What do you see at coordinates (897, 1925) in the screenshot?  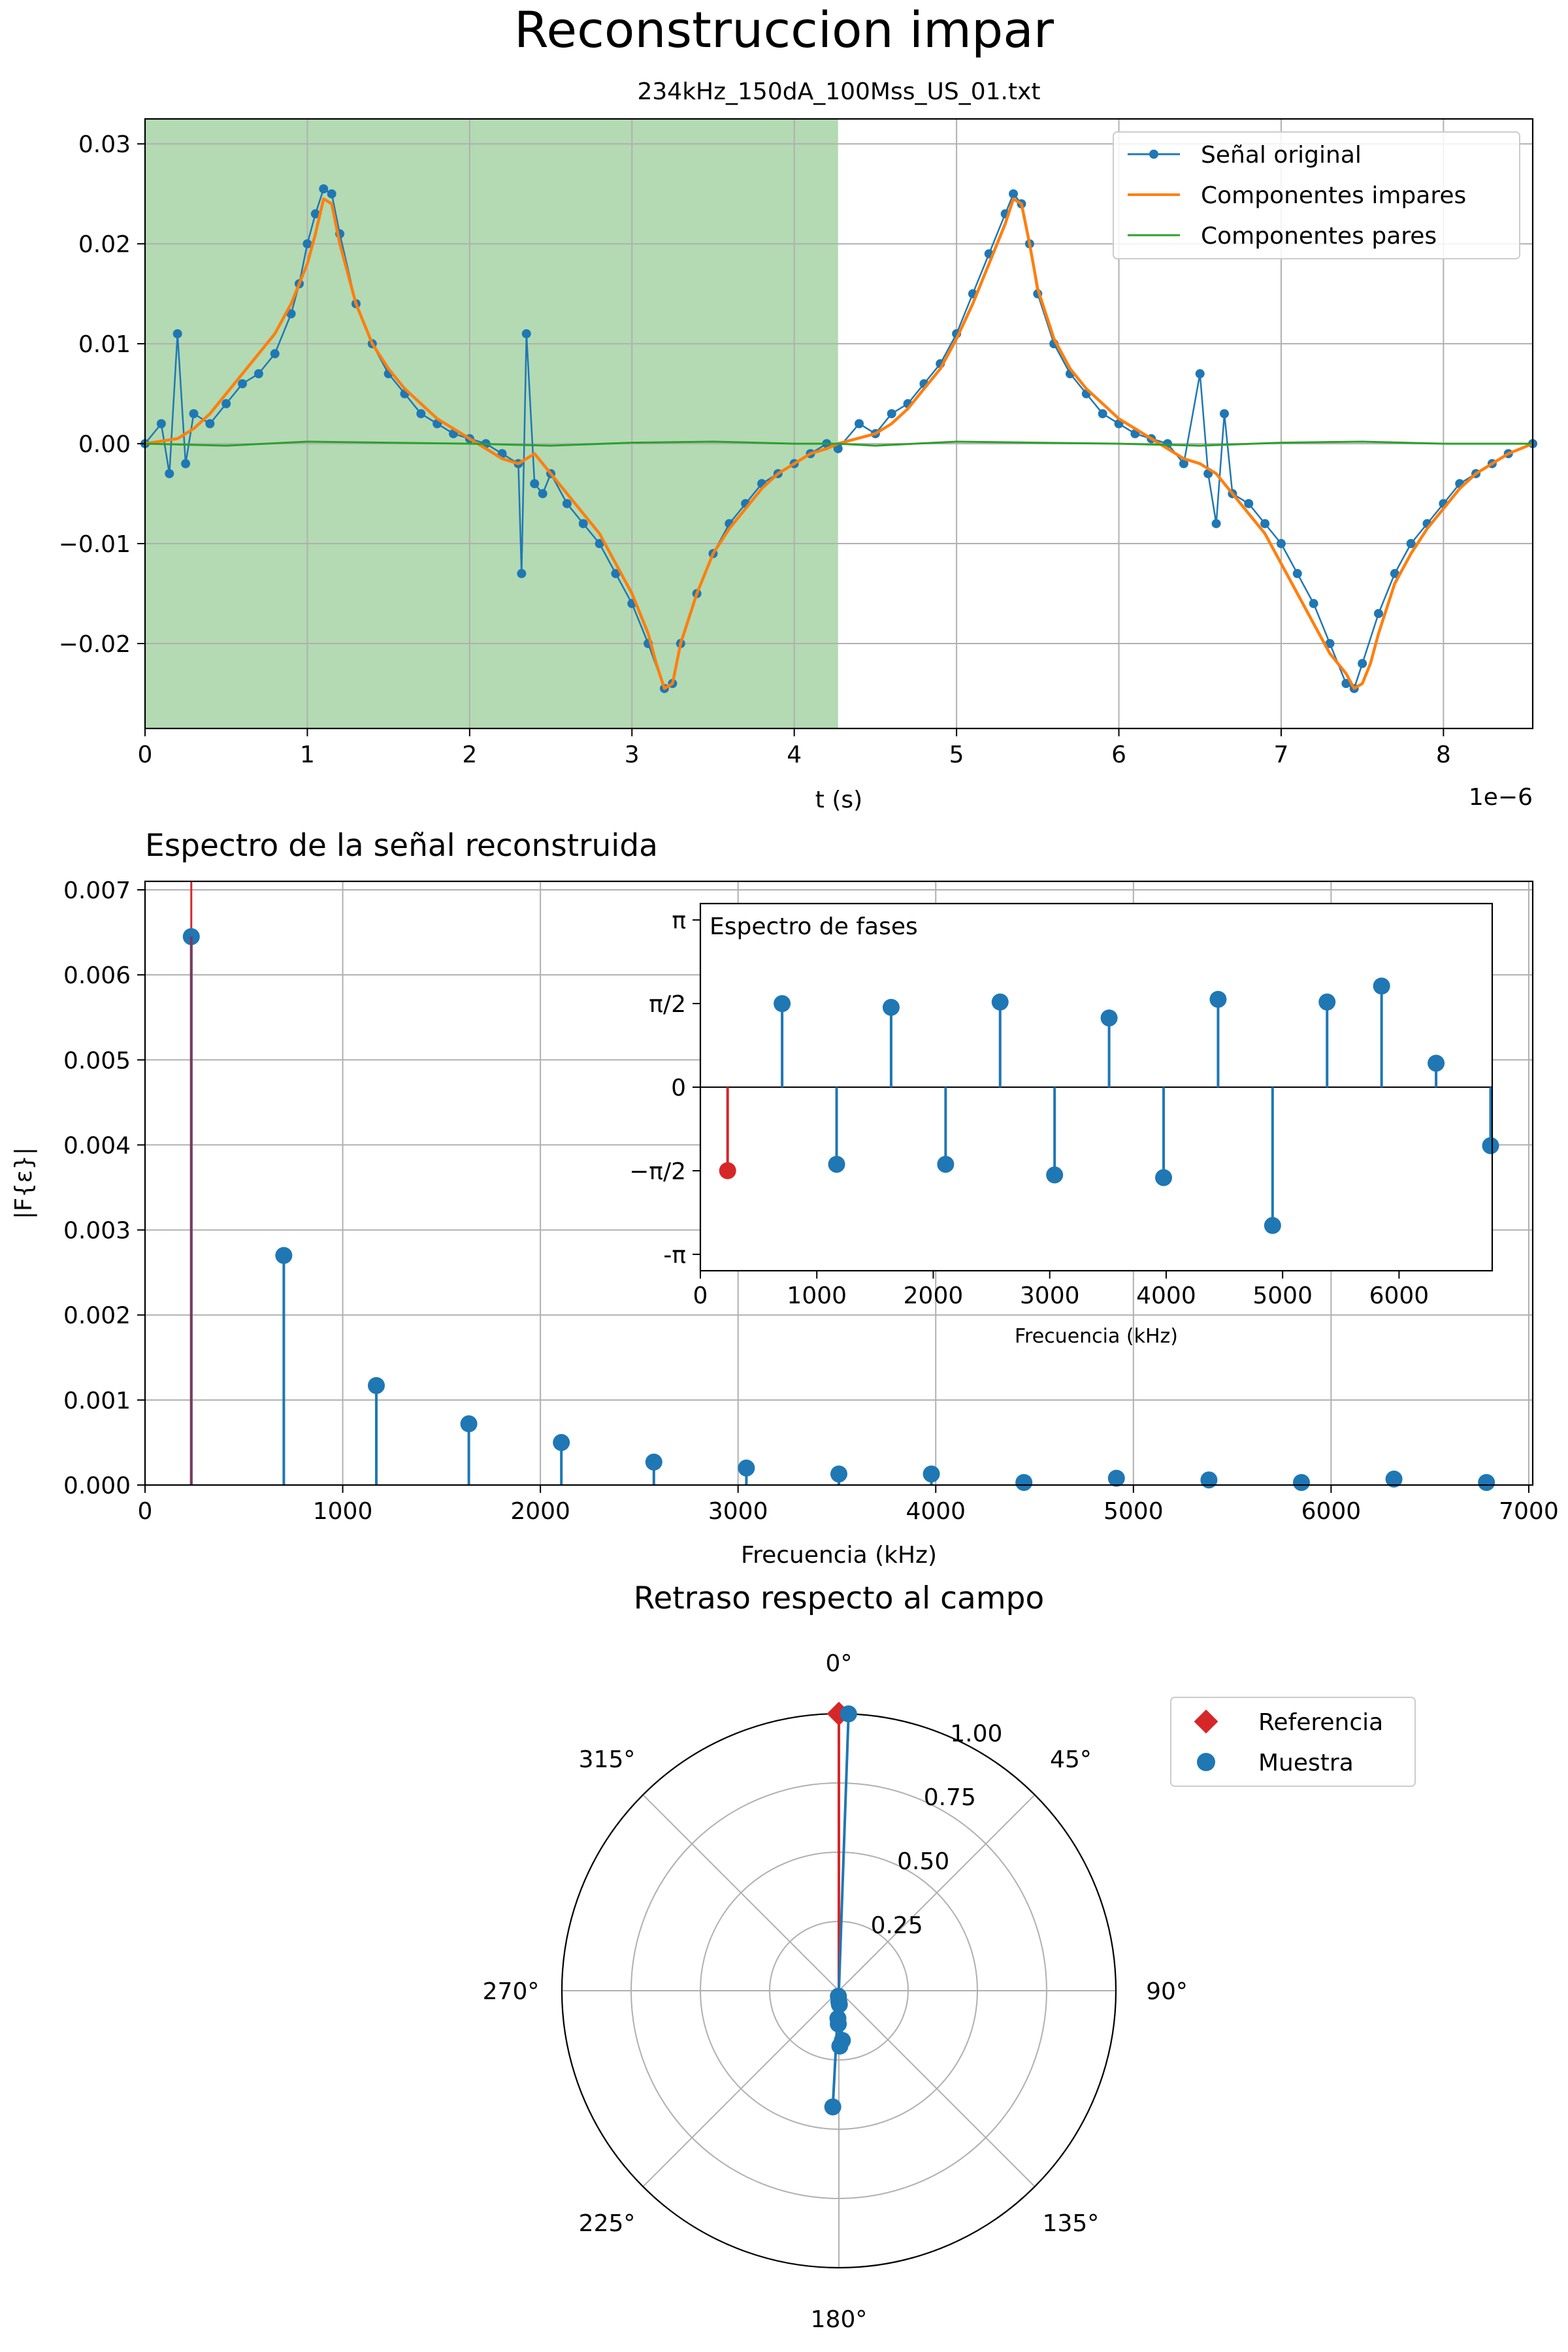 I see `polar-radial-tick-label: 0.25` at bounding box center [897, 1925].